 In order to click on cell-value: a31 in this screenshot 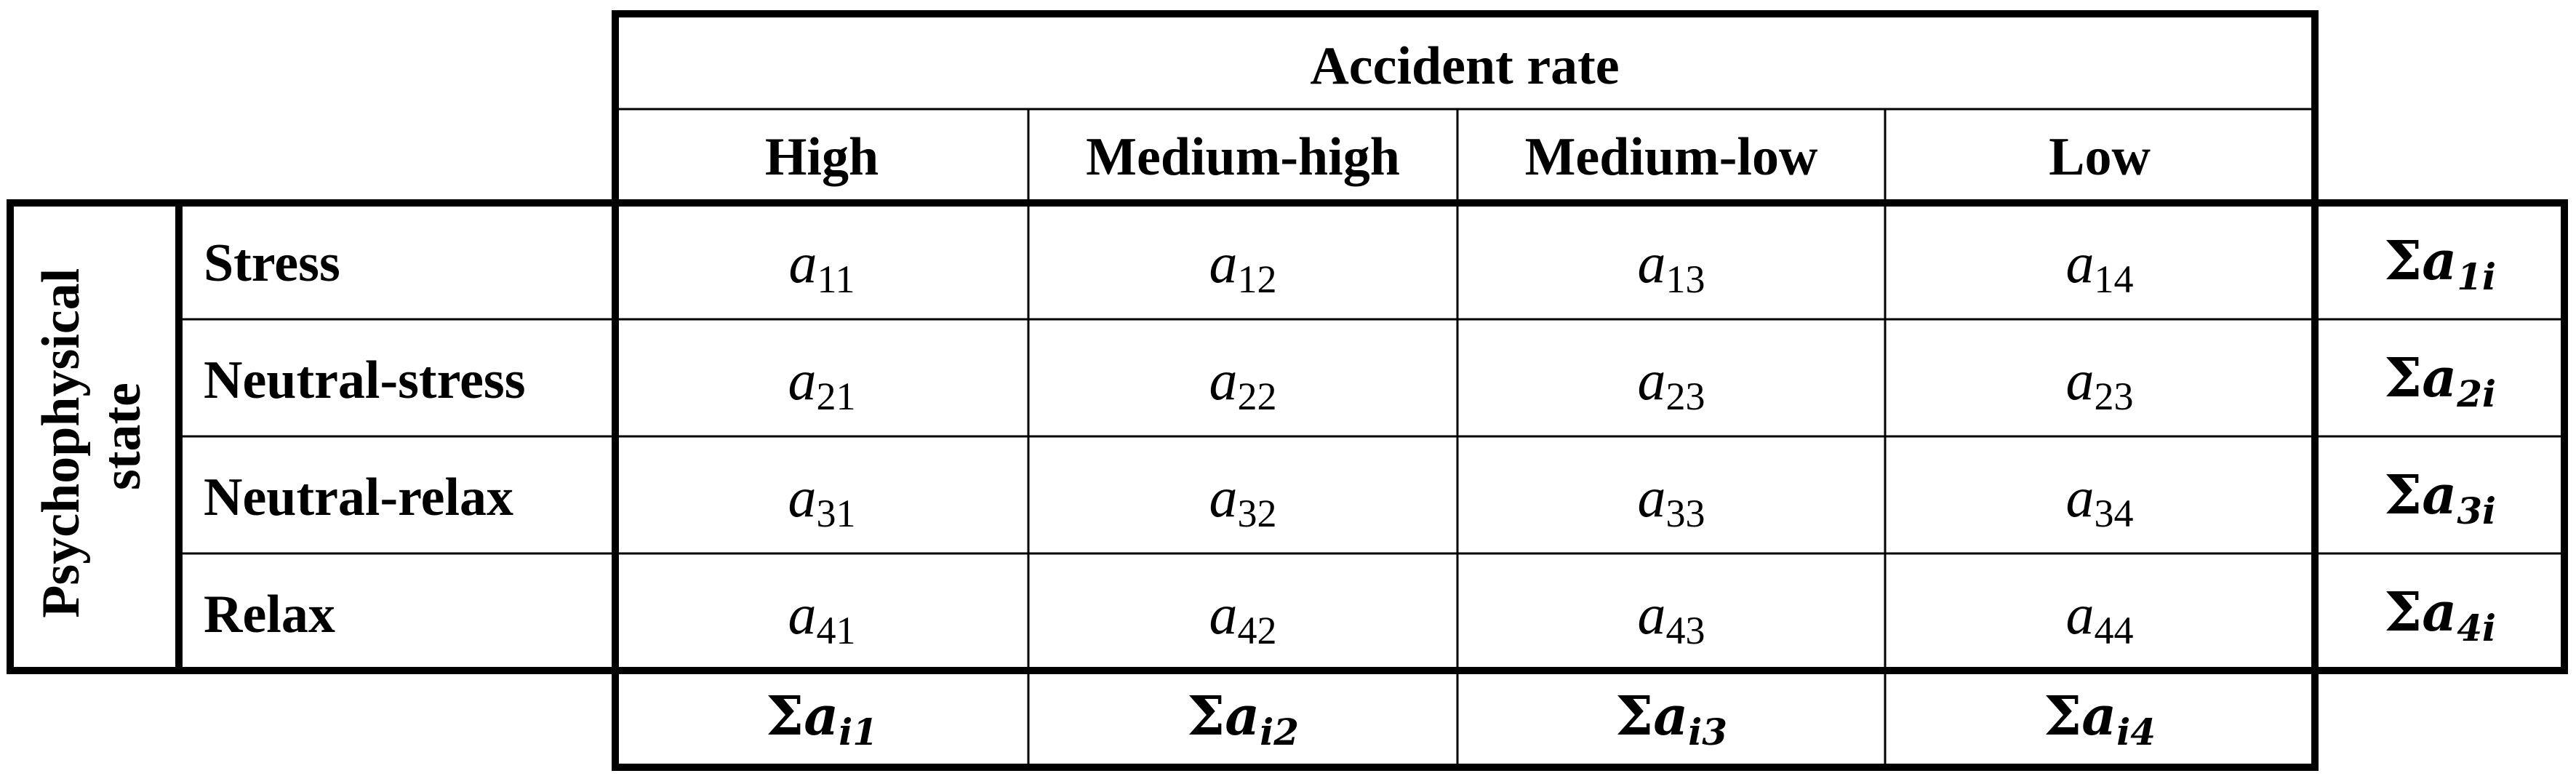, I will do `click(822, 500)`.